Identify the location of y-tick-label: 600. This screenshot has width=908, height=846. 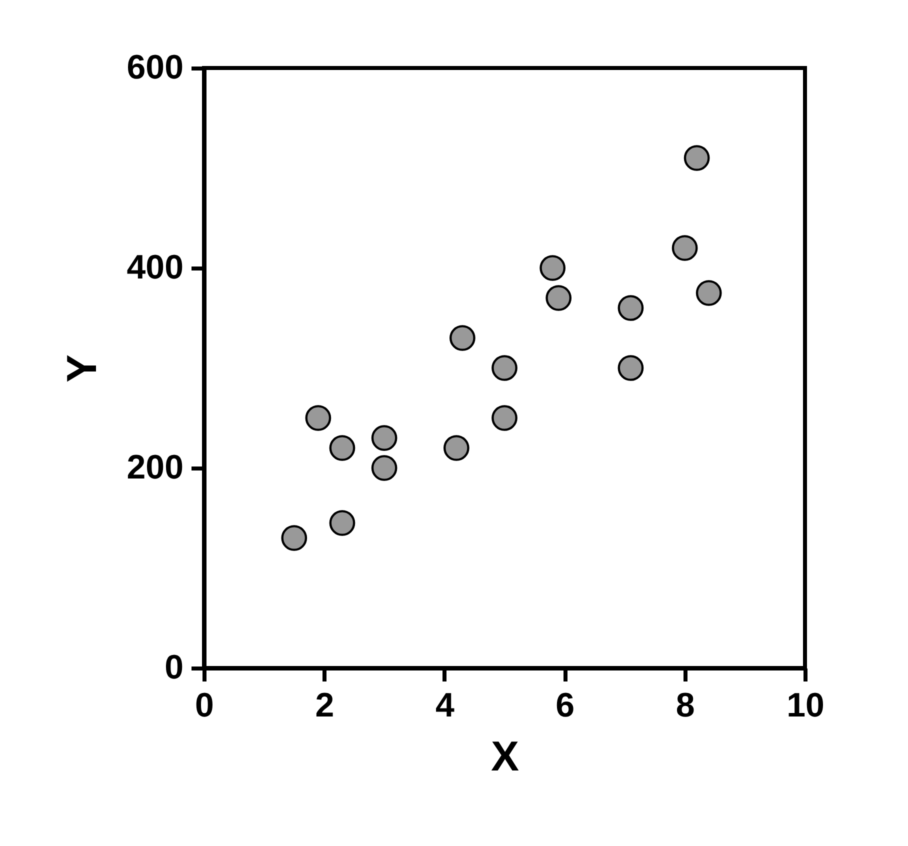
(155, 67).